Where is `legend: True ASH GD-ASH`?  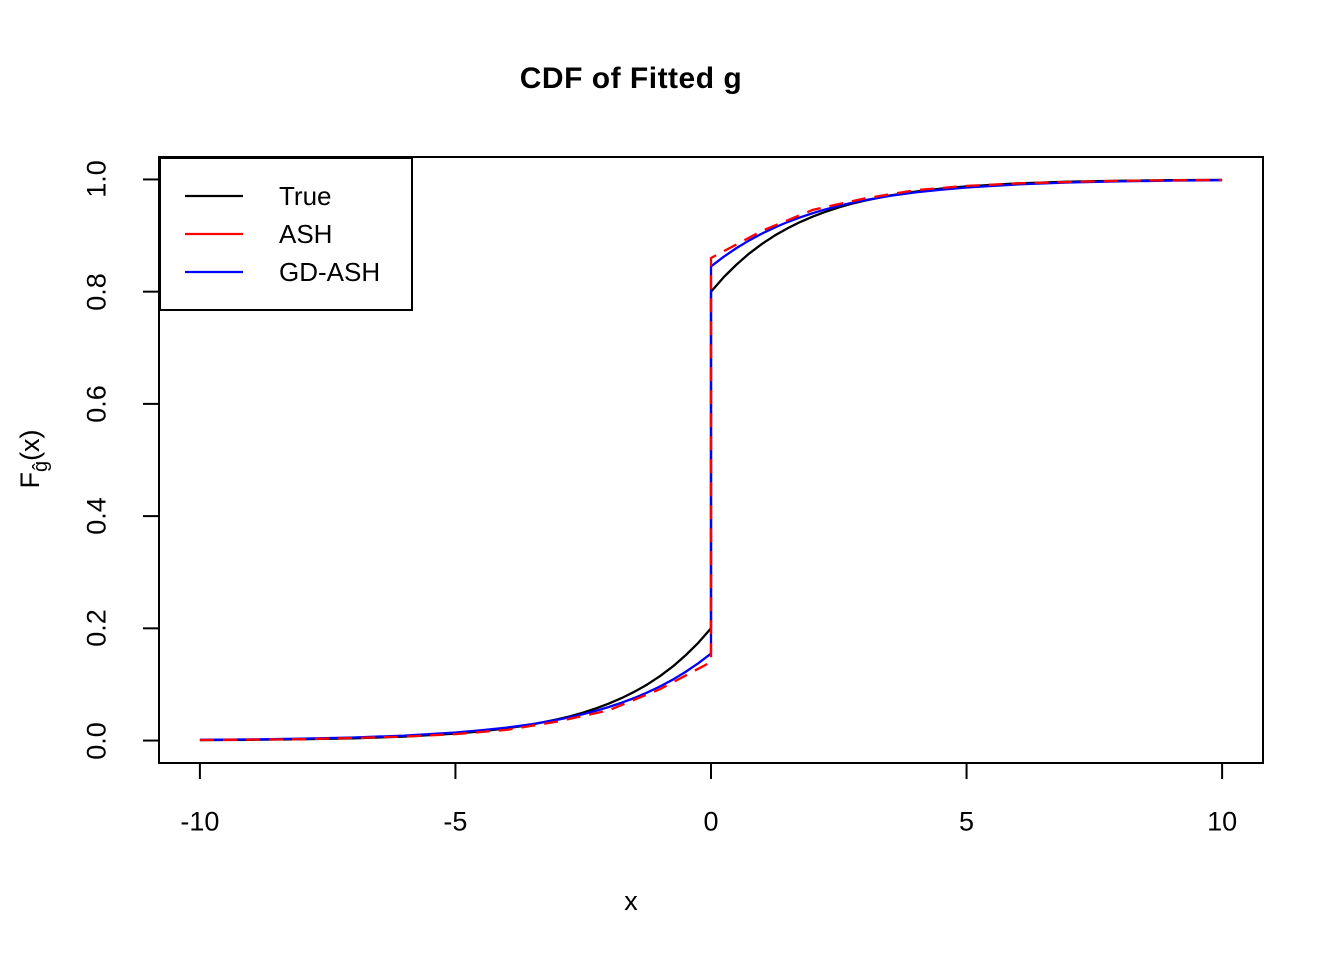
legend: True ASH GD-ASH is located at coordinates (286, 234).